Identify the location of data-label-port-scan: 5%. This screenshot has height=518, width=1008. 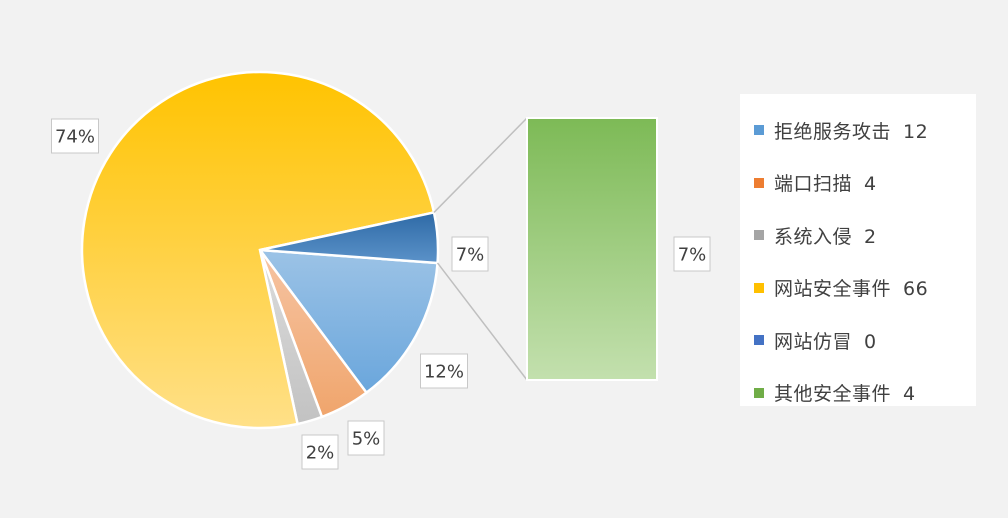
(366, 438).